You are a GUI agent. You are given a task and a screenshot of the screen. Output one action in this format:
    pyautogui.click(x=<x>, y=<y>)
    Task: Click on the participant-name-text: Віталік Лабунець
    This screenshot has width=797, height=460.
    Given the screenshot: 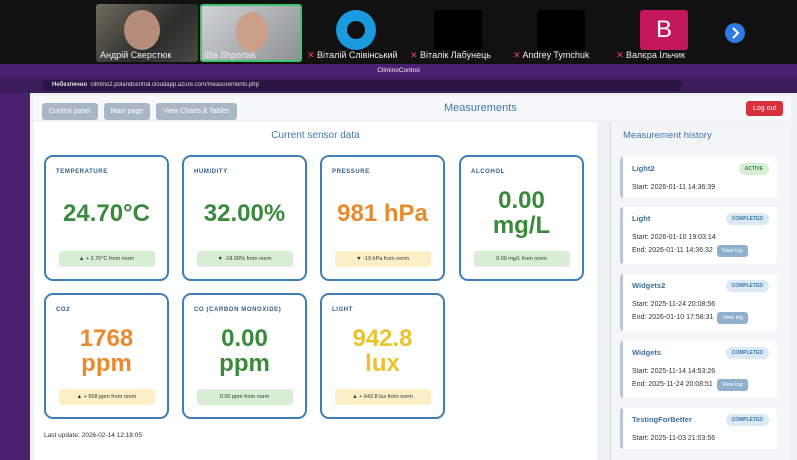 What is the action you would take?
    pyautogui.click(x=455, y=55)
    